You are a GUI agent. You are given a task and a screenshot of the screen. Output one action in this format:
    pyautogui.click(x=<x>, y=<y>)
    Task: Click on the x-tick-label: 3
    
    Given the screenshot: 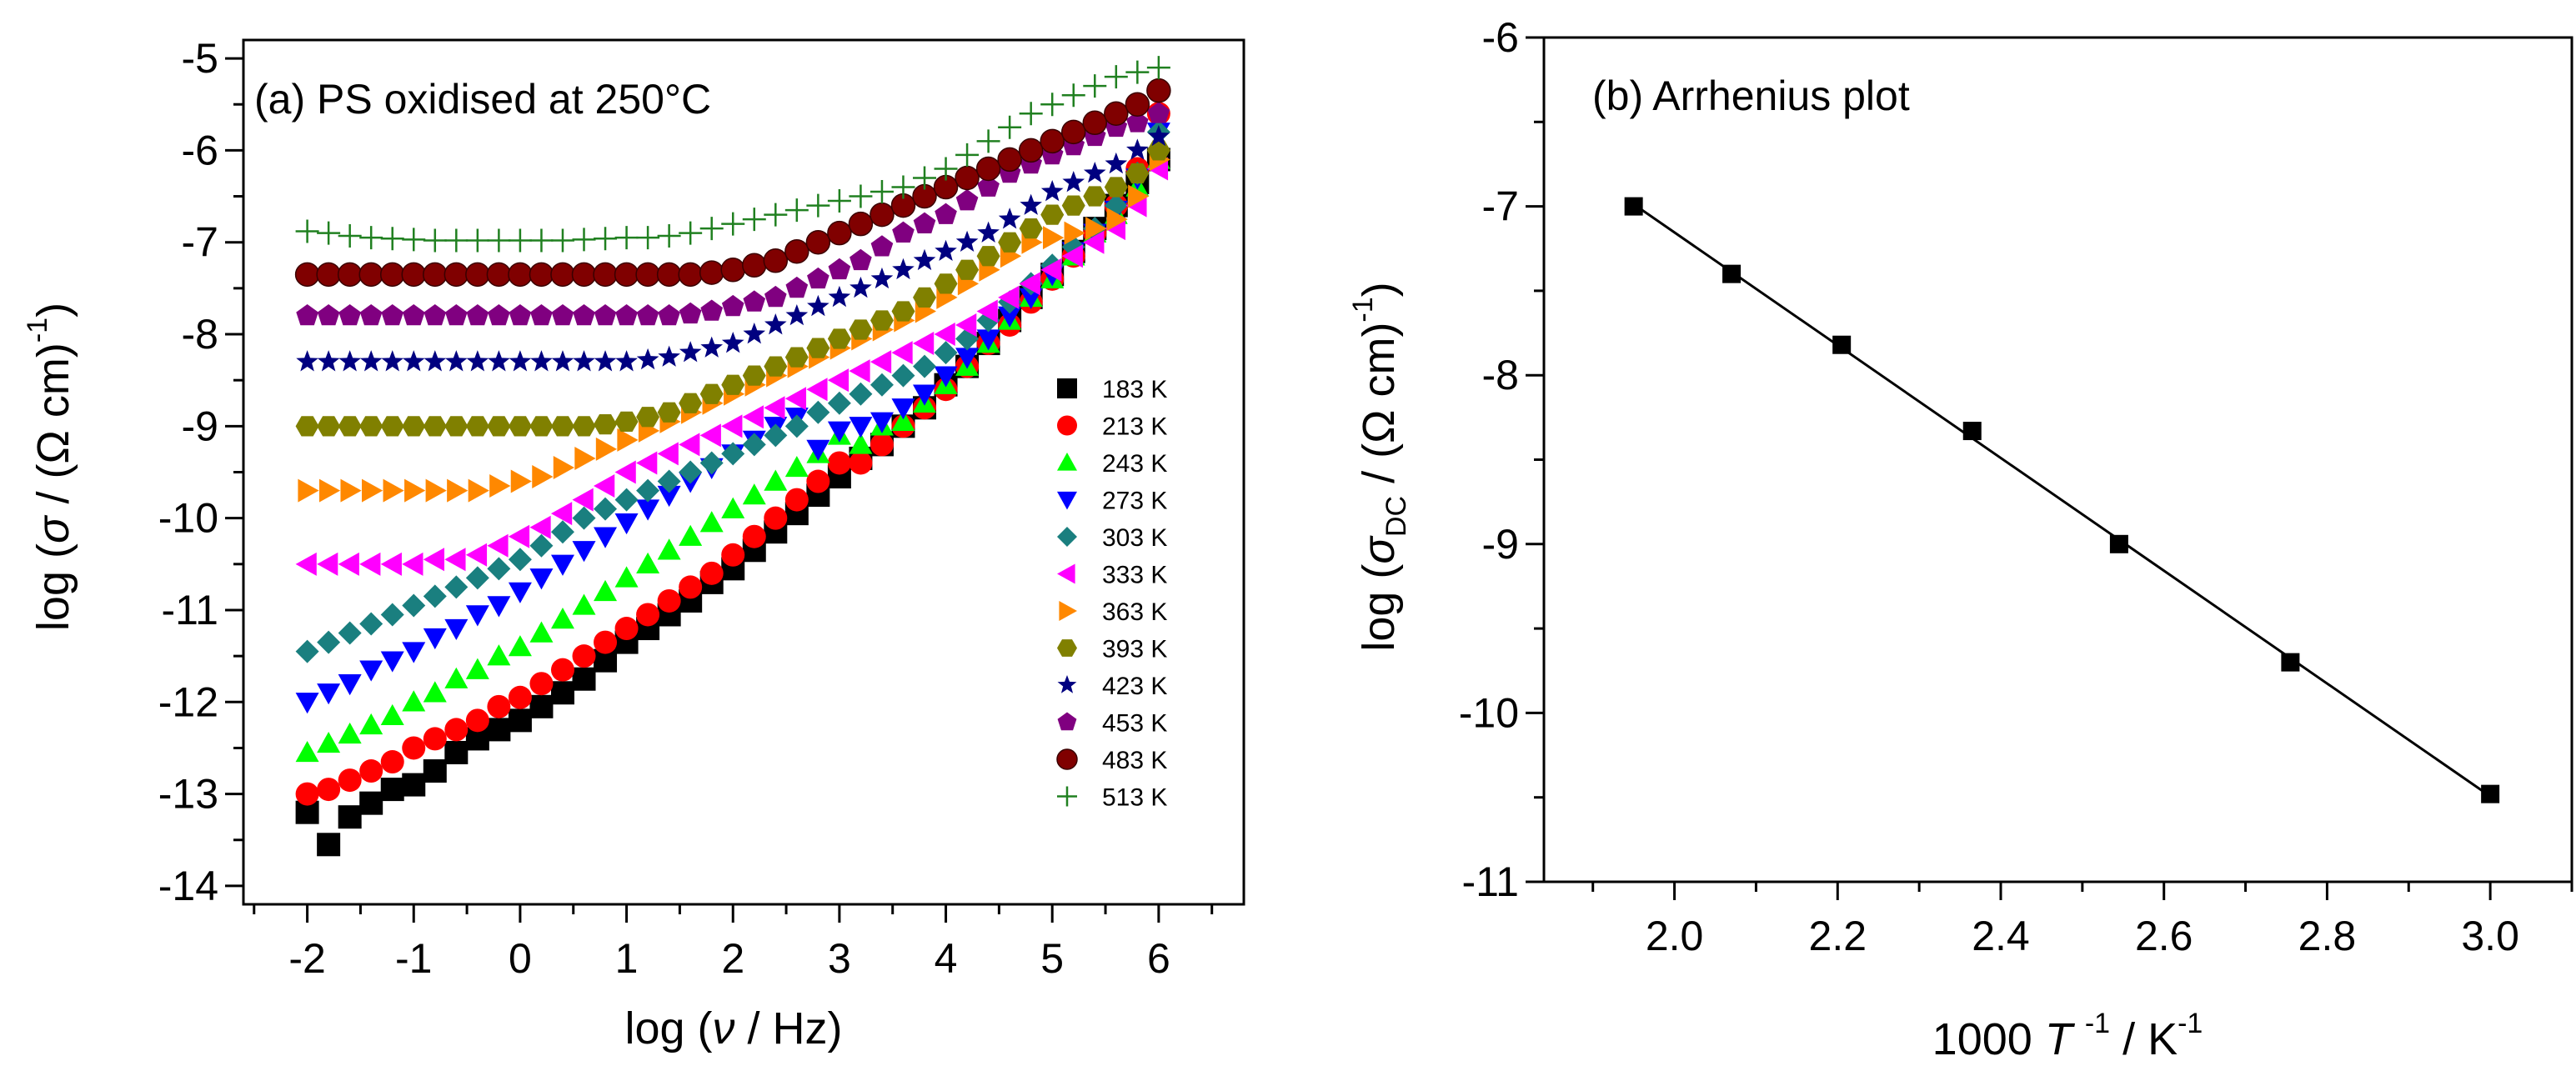 What is the action you would take?
    pyautogui.click(x=839, y=958)
    